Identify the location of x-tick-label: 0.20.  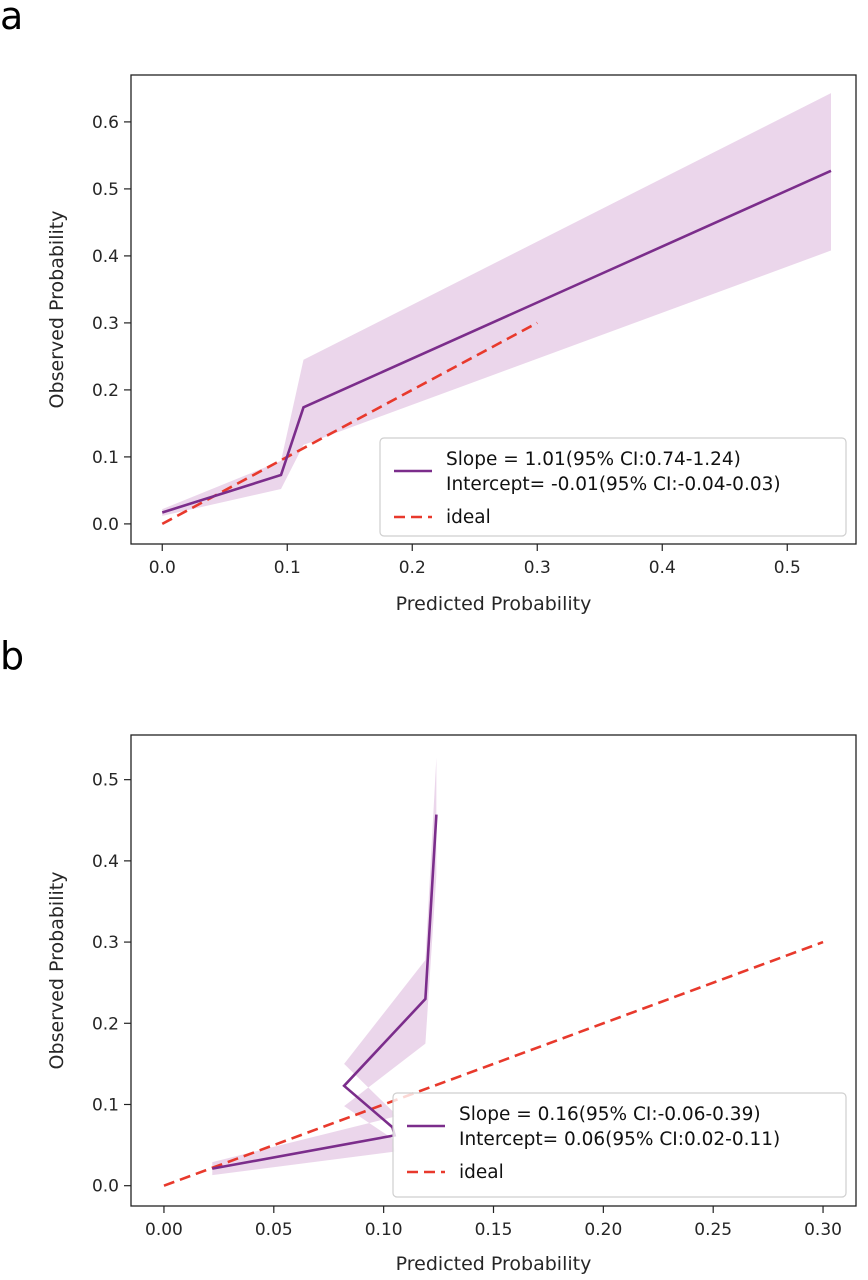
(603, 1230).